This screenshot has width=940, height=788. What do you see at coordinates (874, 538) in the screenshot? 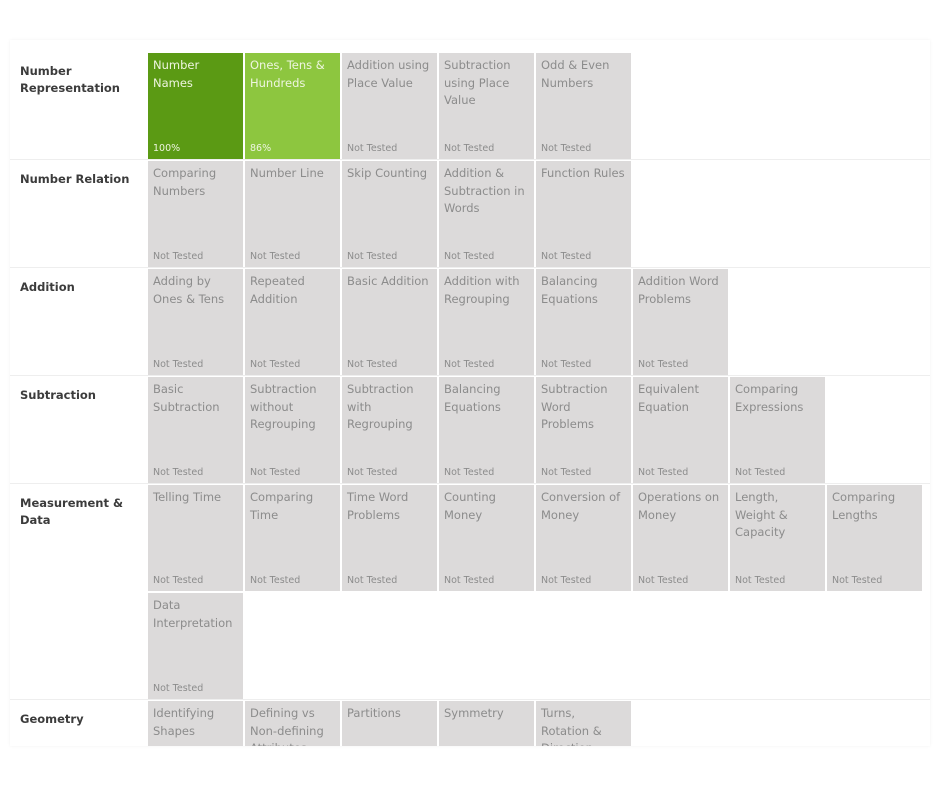
I see `skill-tile: Comparing Lengths Not Tested` at bounding box center [874, 538].